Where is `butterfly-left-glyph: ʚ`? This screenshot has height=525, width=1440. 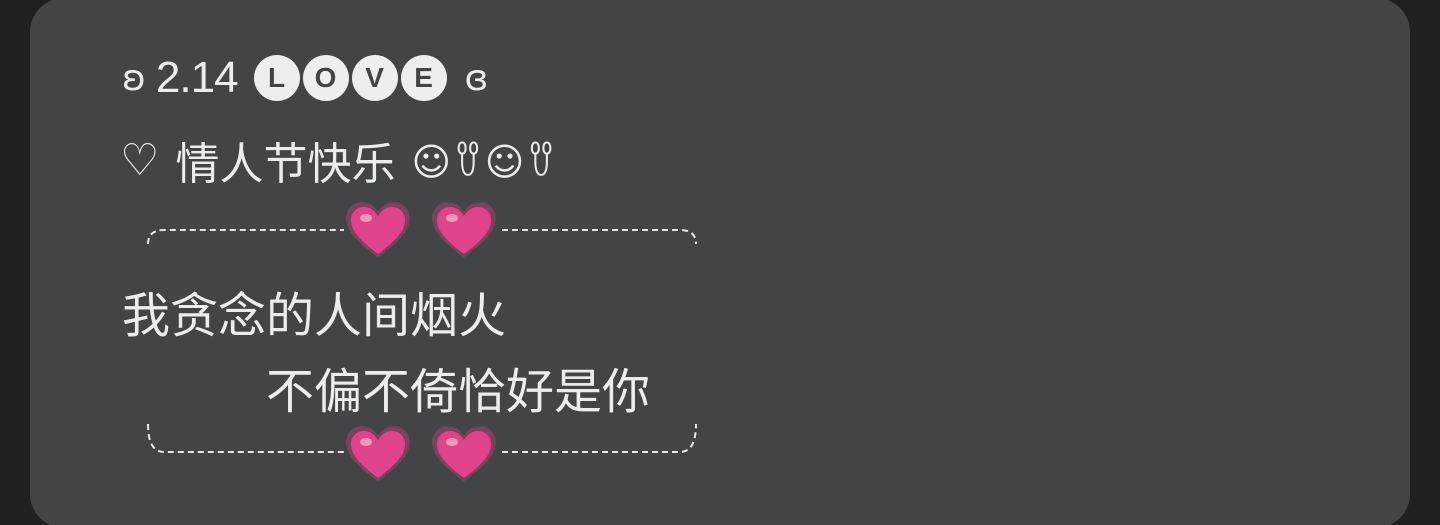
butterfly-left-glyph: ʚ is located at coordinates (134, 78).